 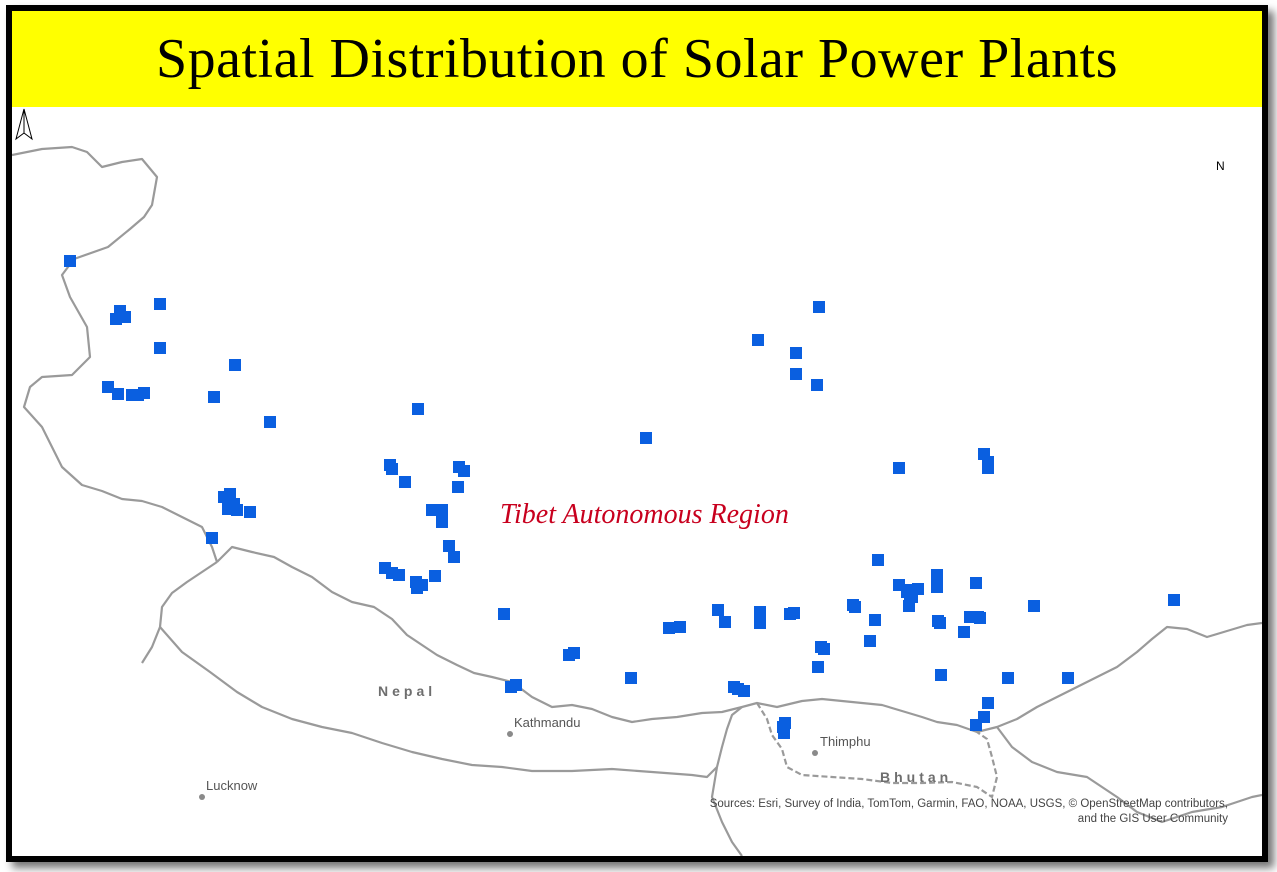 What do you see at coordinates (438, 702) in the screenshot?
I see `boundary-nepal-south` at bounding box center [438, 702].